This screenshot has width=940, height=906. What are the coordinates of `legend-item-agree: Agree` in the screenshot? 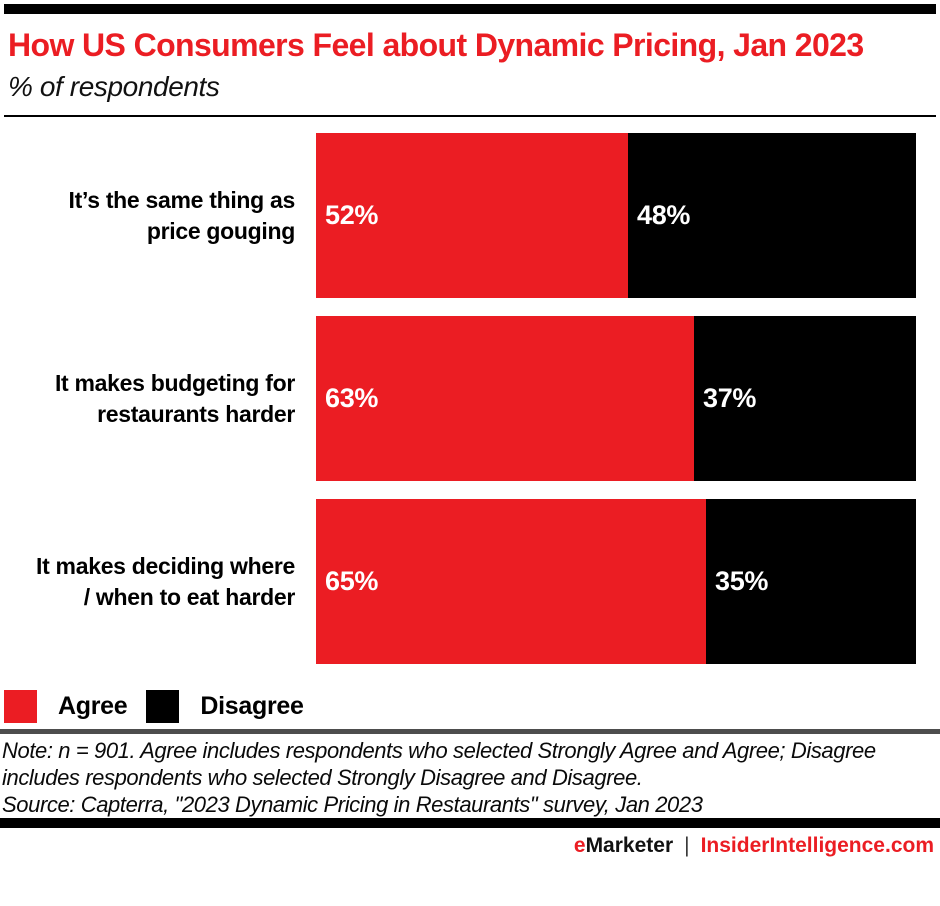 It's located at (66, 706).